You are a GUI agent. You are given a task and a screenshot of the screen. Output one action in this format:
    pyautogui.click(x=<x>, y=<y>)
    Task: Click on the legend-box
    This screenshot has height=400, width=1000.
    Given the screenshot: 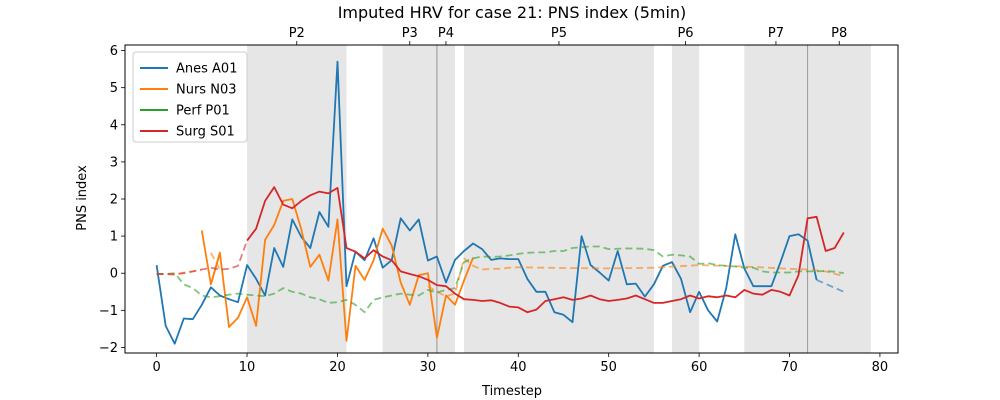 What is the action you would take?
    pyautogui.click(x=190, y=97)
    